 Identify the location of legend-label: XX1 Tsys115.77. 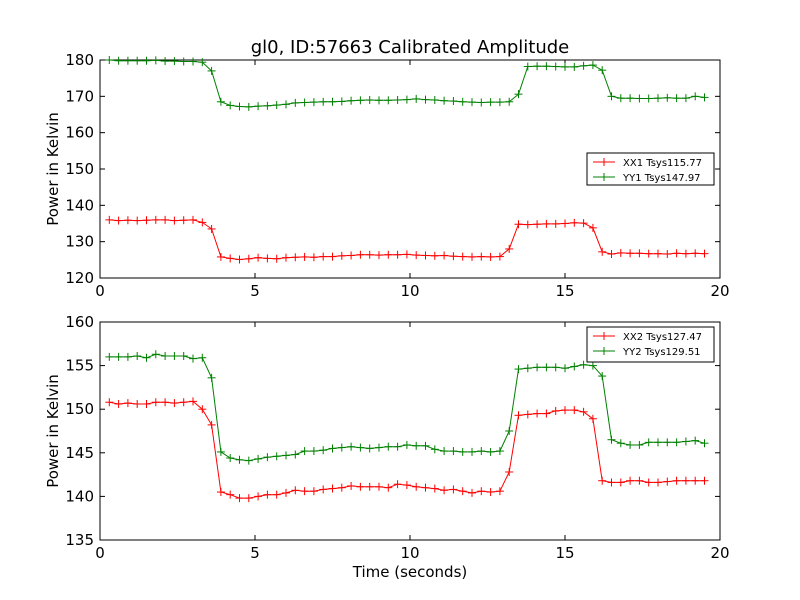
(662, 163).